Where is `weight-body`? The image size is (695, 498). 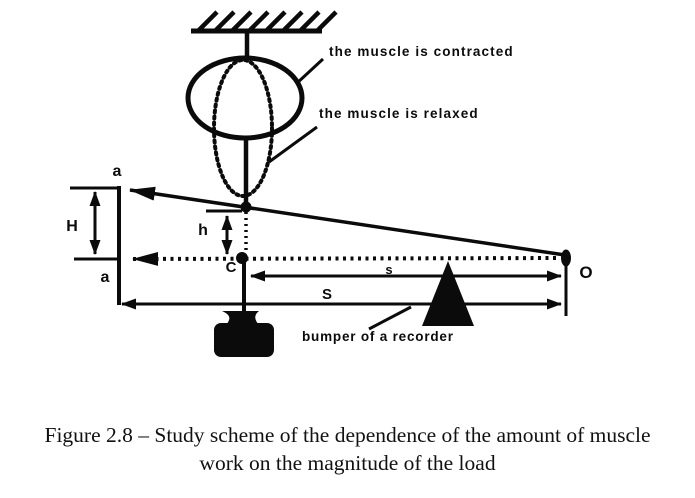
weight-body is located at coordinates (244, 340).